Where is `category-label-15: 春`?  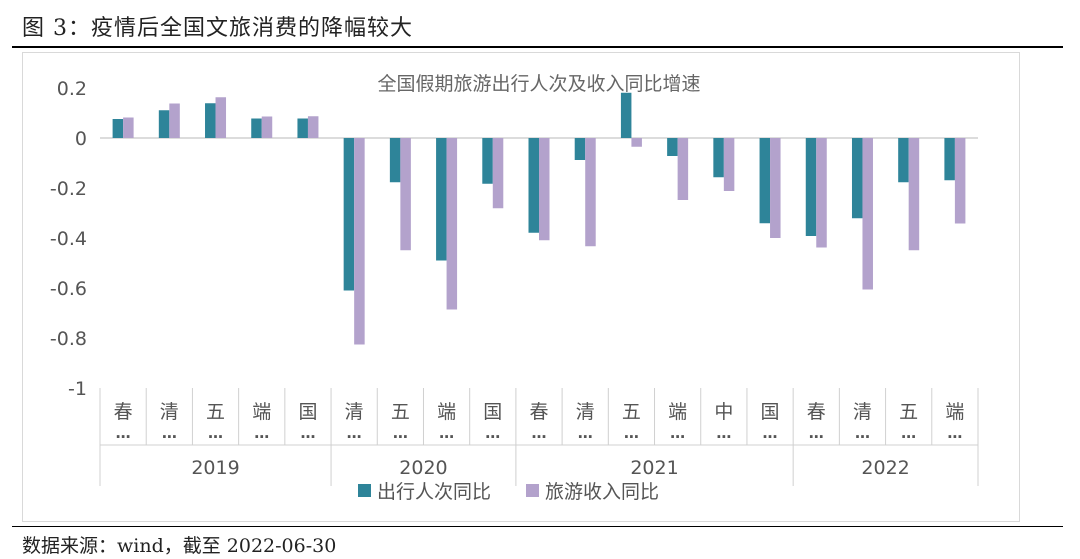 category-label-15: 春 is located at coordinates (816, 412).